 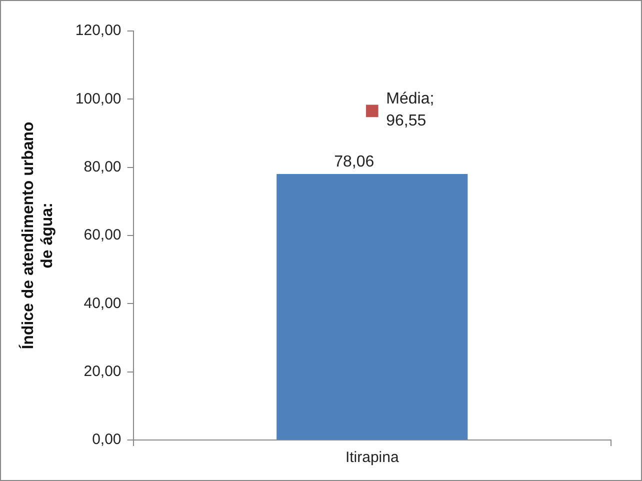 I want to click on y-tick-label: 120,00, so click(x=98, y=31).